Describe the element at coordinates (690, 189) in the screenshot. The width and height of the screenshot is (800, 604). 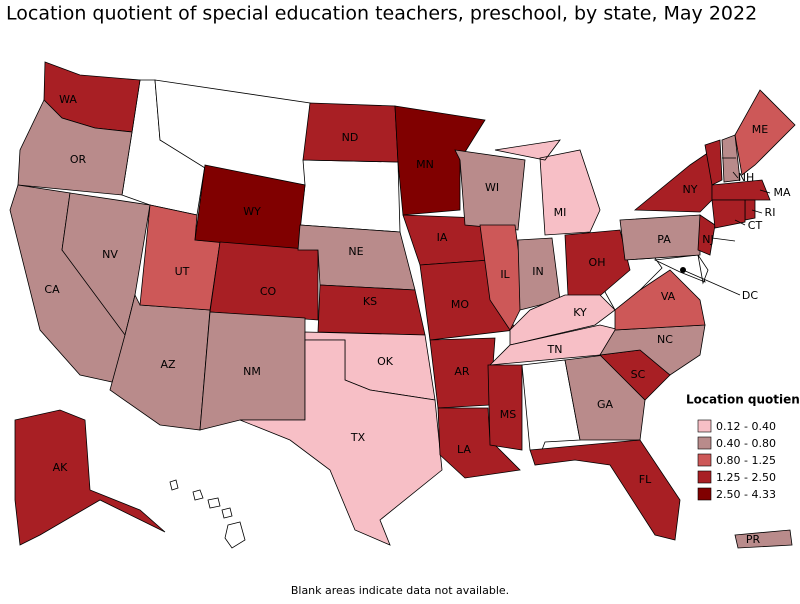
I see `state-label: NY` at that location.